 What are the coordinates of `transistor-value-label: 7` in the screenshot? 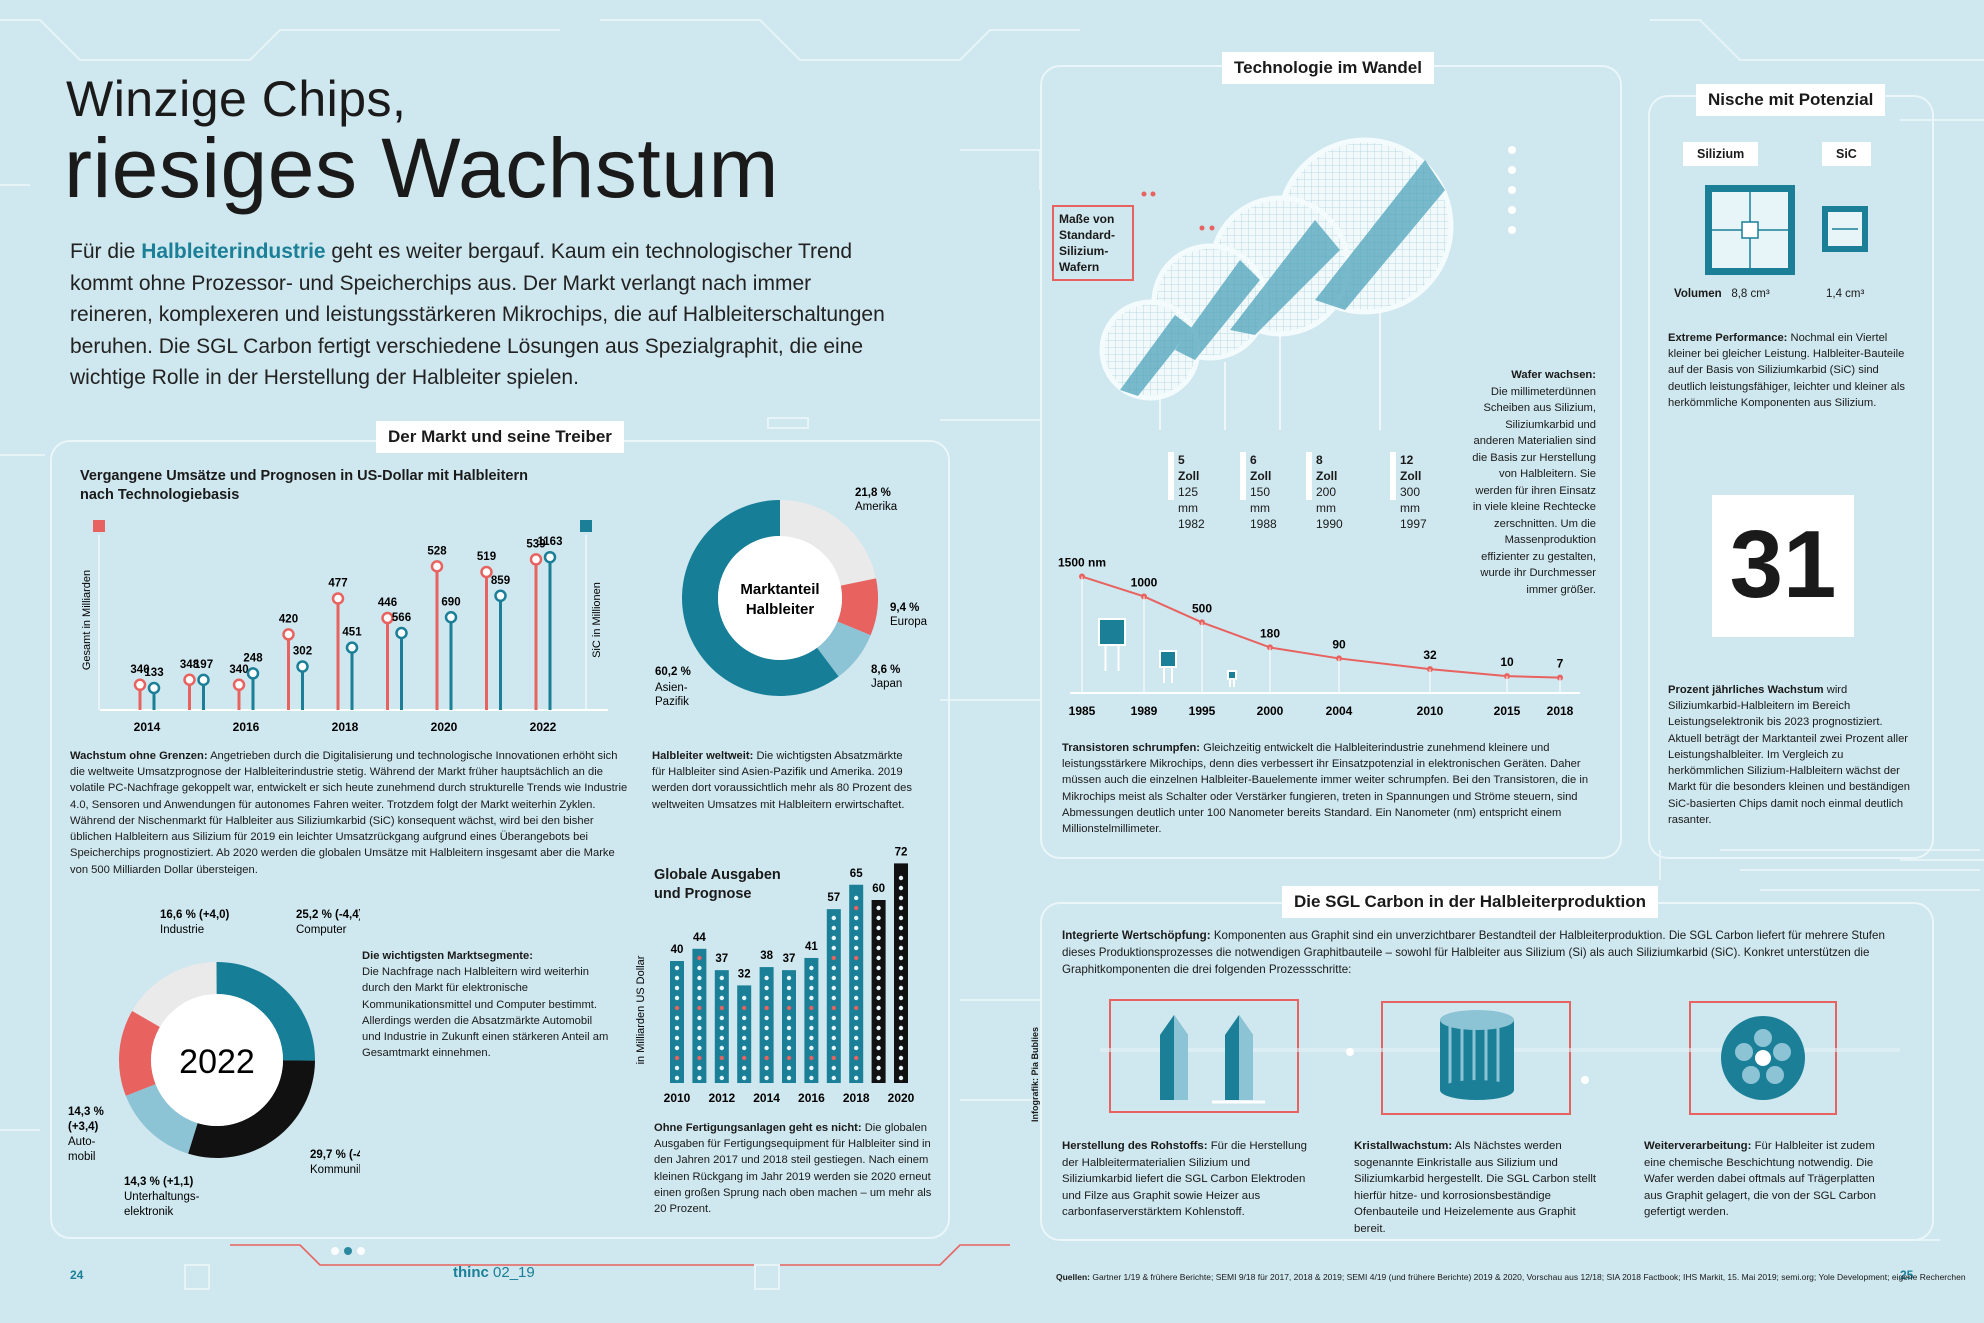 It's located at (1560, 664).